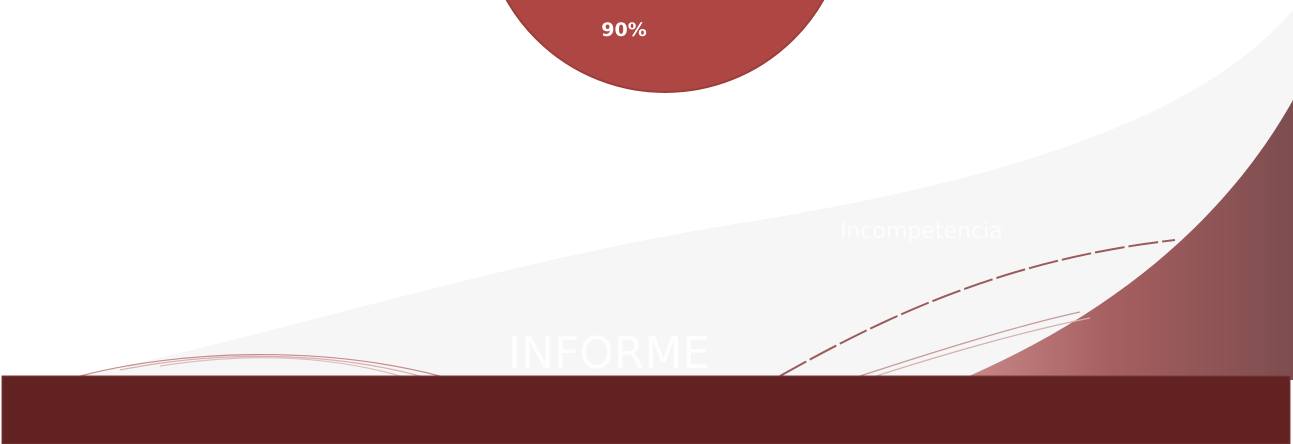 The height and width of the screenshot is (444, 1293). I want to click on circle-label: 90%, so click(623, 30).